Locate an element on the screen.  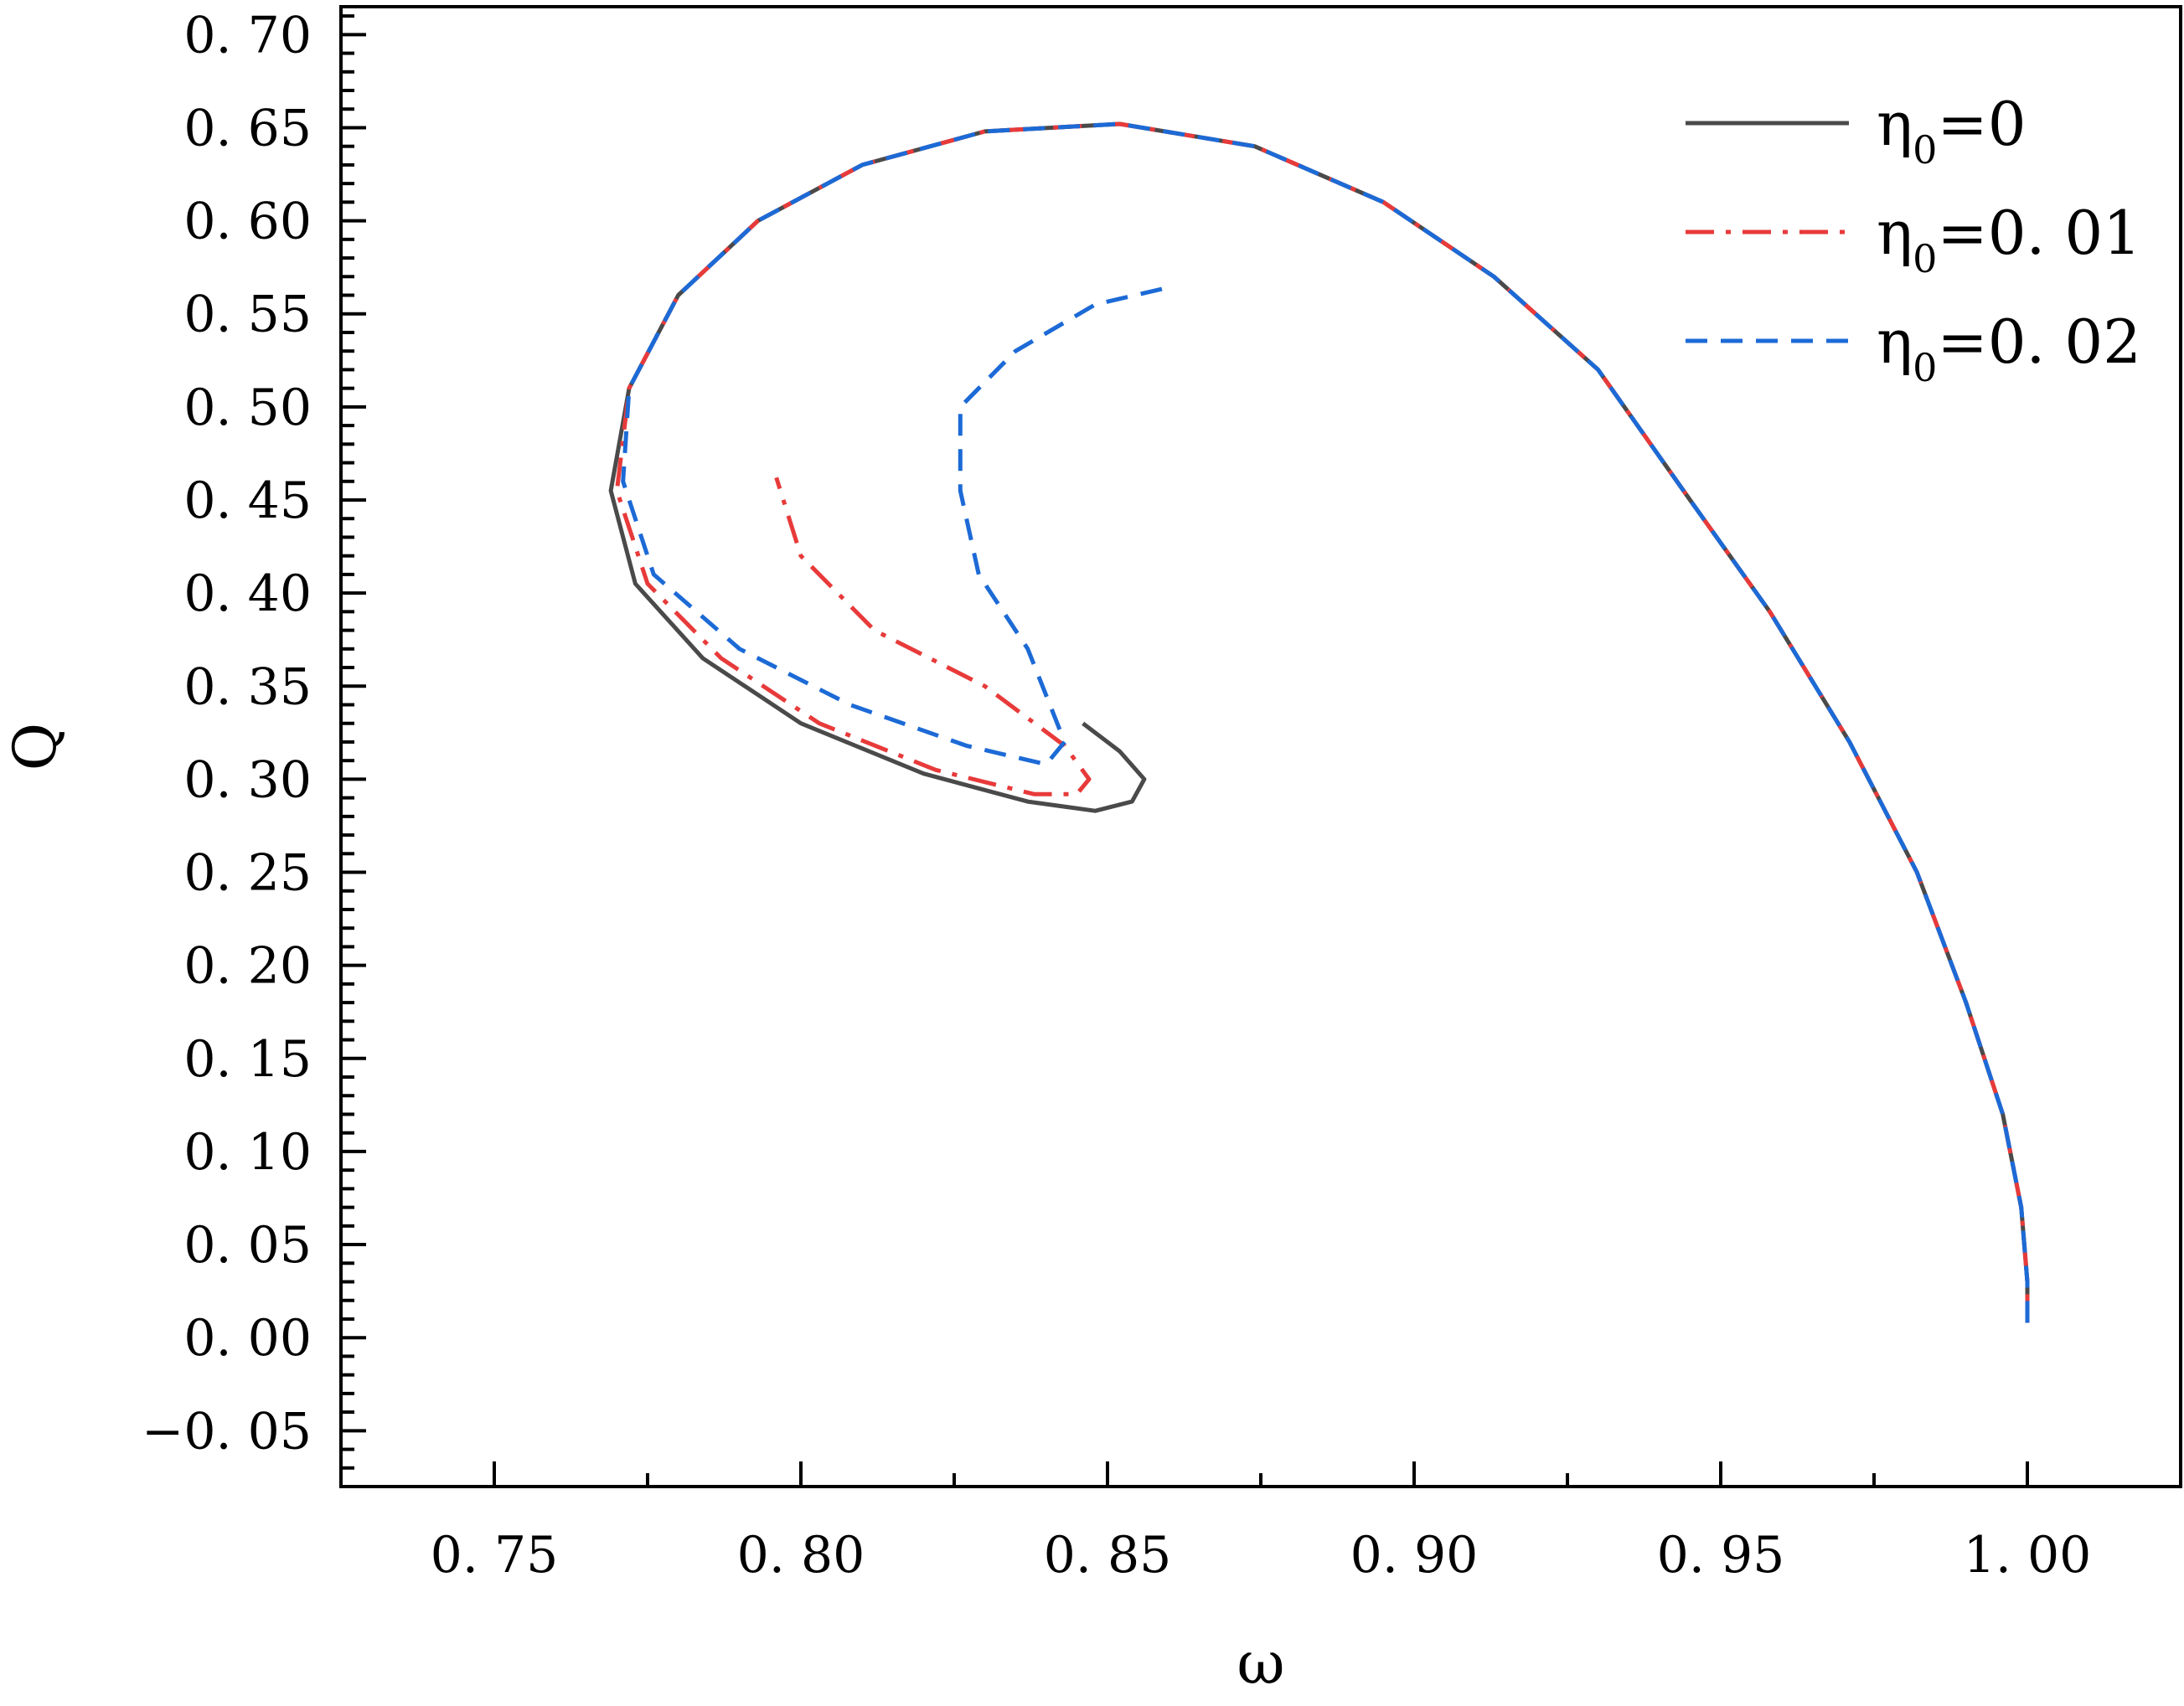
y-tick-label: 0. 60 is located at coordinates (248, 222).